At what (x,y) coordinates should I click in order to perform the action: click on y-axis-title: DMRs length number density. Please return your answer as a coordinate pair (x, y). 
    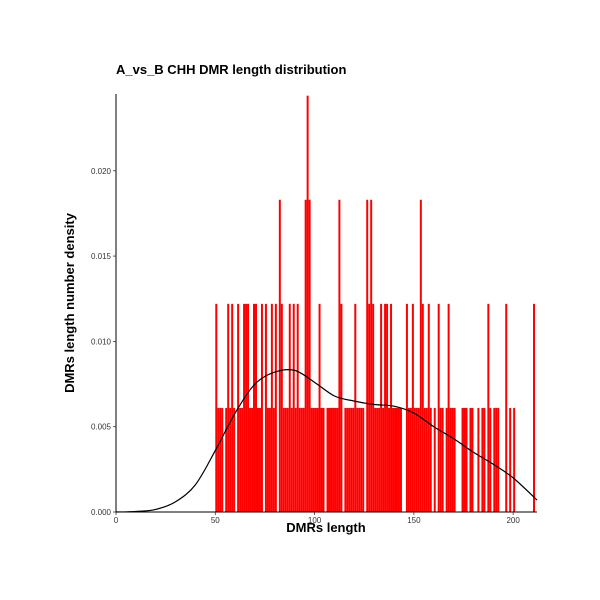
    Looking at the image, I should click on (69, 302).